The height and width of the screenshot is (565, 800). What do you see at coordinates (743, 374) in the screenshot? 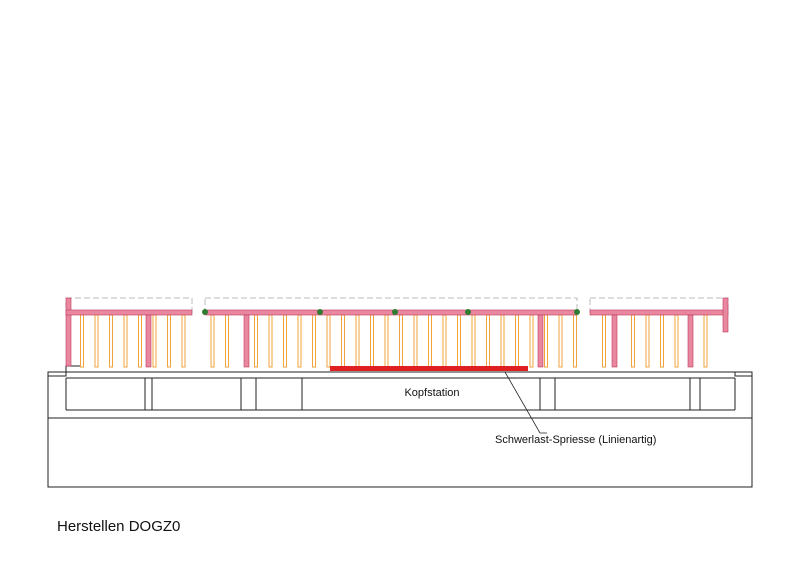
I see `right-notch` at bounding box center [743, 374].